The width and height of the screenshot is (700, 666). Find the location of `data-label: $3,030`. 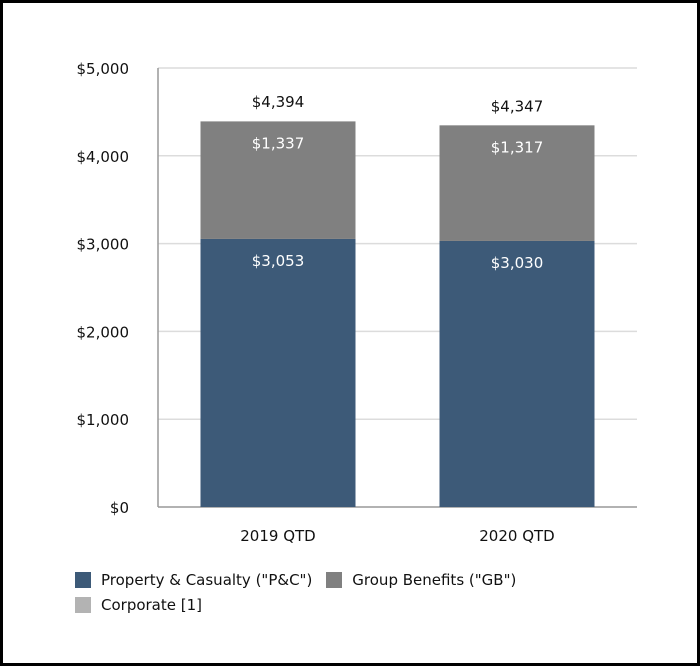

data-label: $3,030 is located at coordinates (517, 263).